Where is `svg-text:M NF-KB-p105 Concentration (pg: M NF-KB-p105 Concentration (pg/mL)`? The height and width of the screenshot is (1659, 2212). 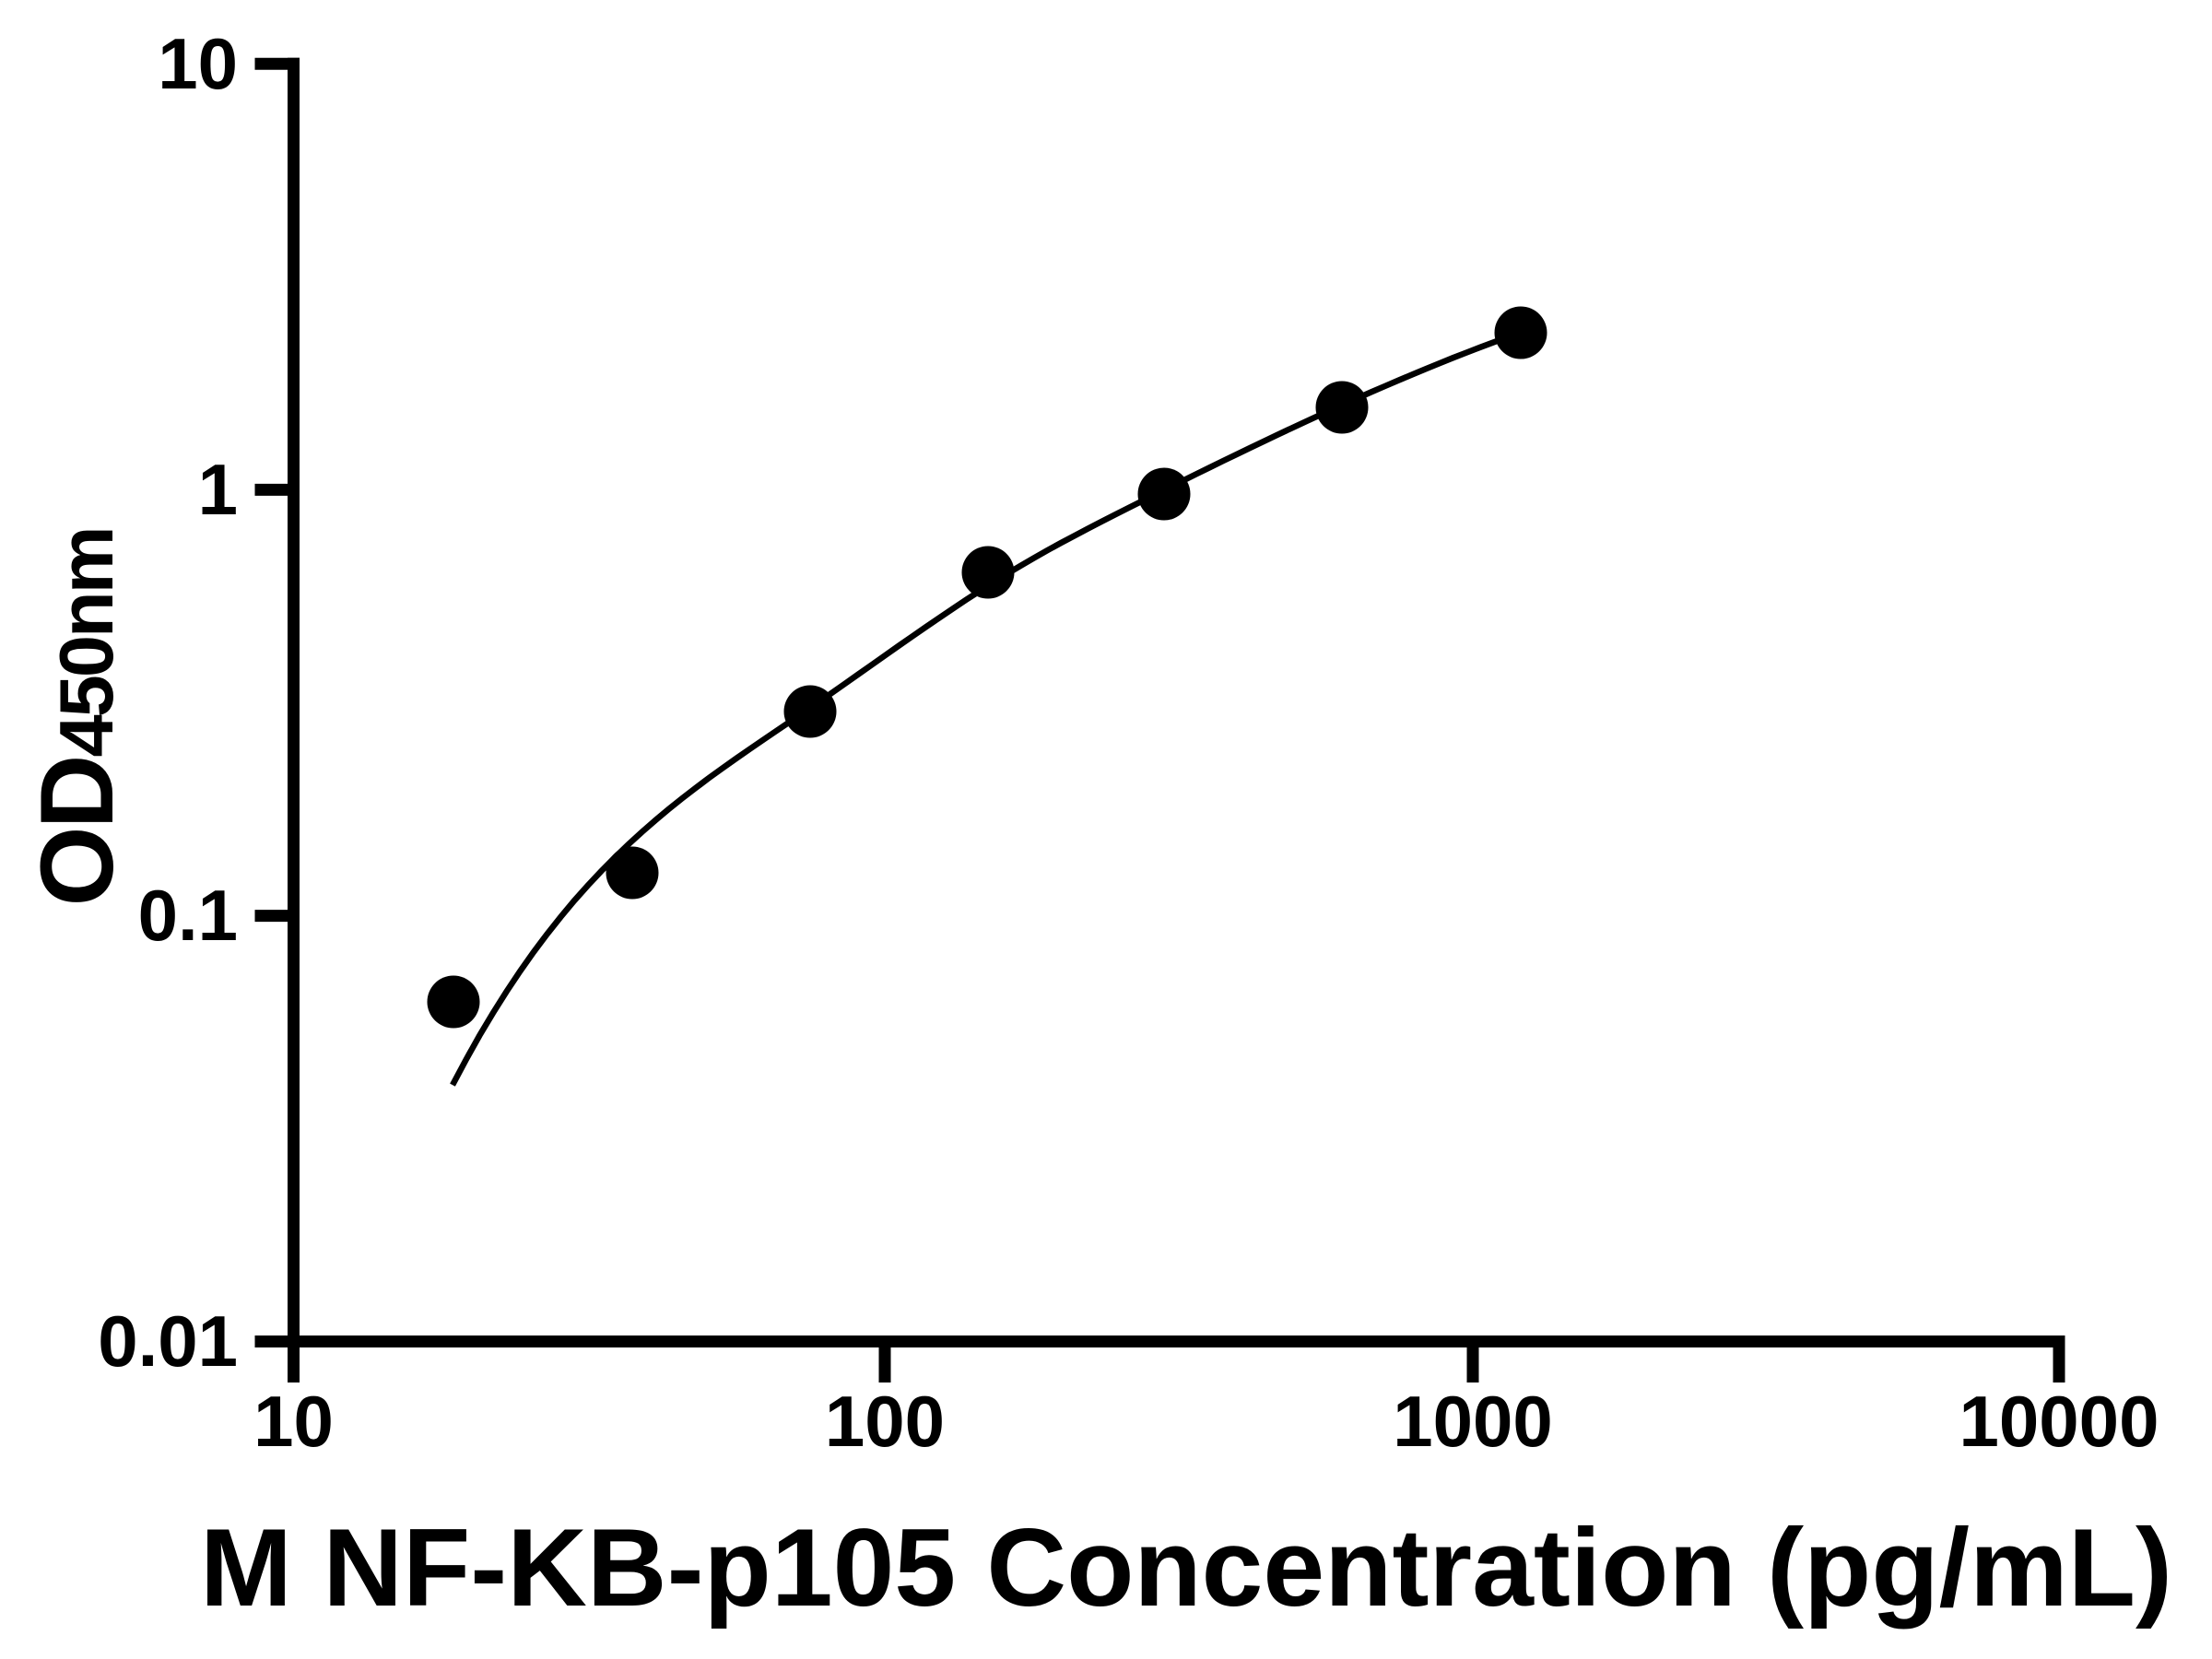 svg-text:M NF-KB-p105 Concentration (pg: M NF-KB-p105 Concentration (pg/mL) is located at coordinates (1186, 1568).